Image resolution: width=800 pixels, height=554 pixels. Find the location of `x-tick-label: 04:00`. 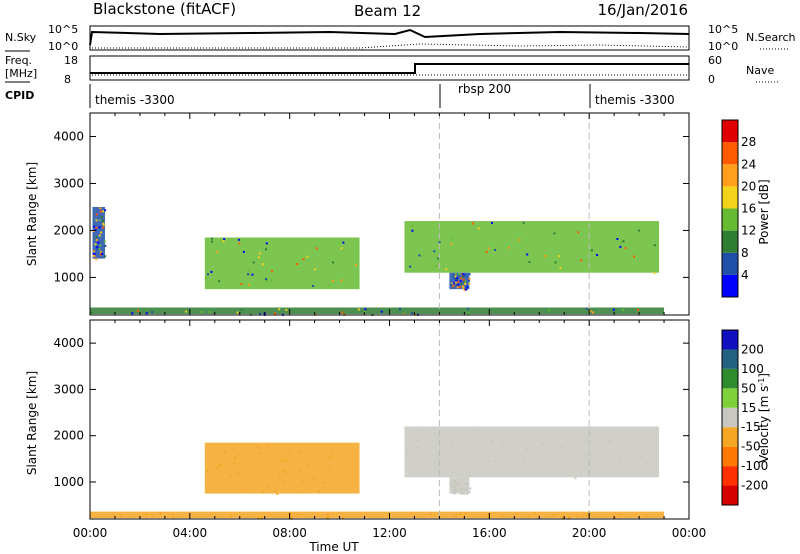

x-tick-label: 04:00 is located at coordinates (190, 533).